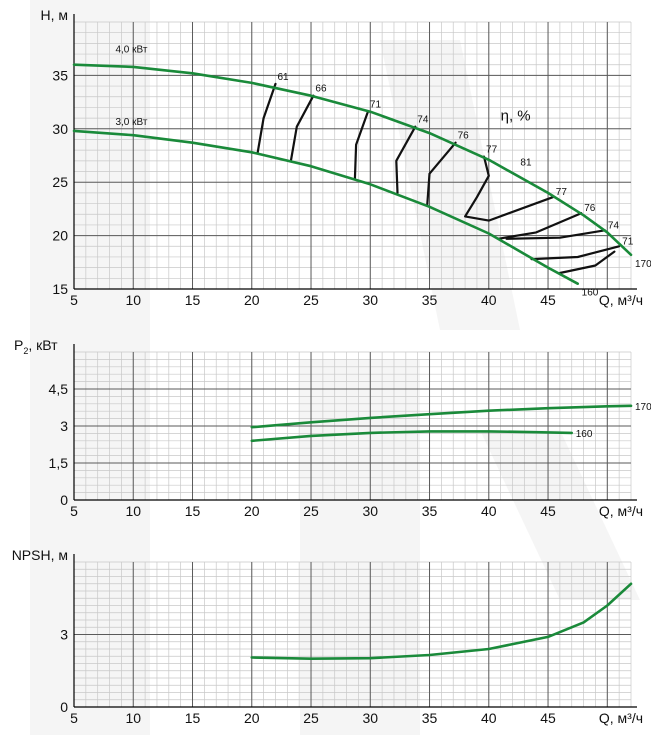 The width and height of the screenshot is (651, 740). I want to click on y-tick-label: 4,5, so click(59, 389).